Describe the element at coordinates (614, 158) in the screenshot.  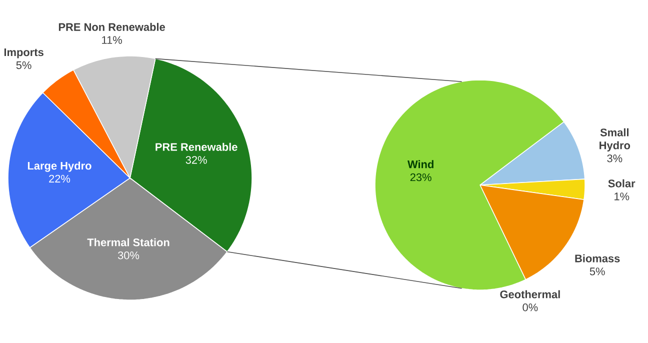
I see `data-label: 3%` at that location.